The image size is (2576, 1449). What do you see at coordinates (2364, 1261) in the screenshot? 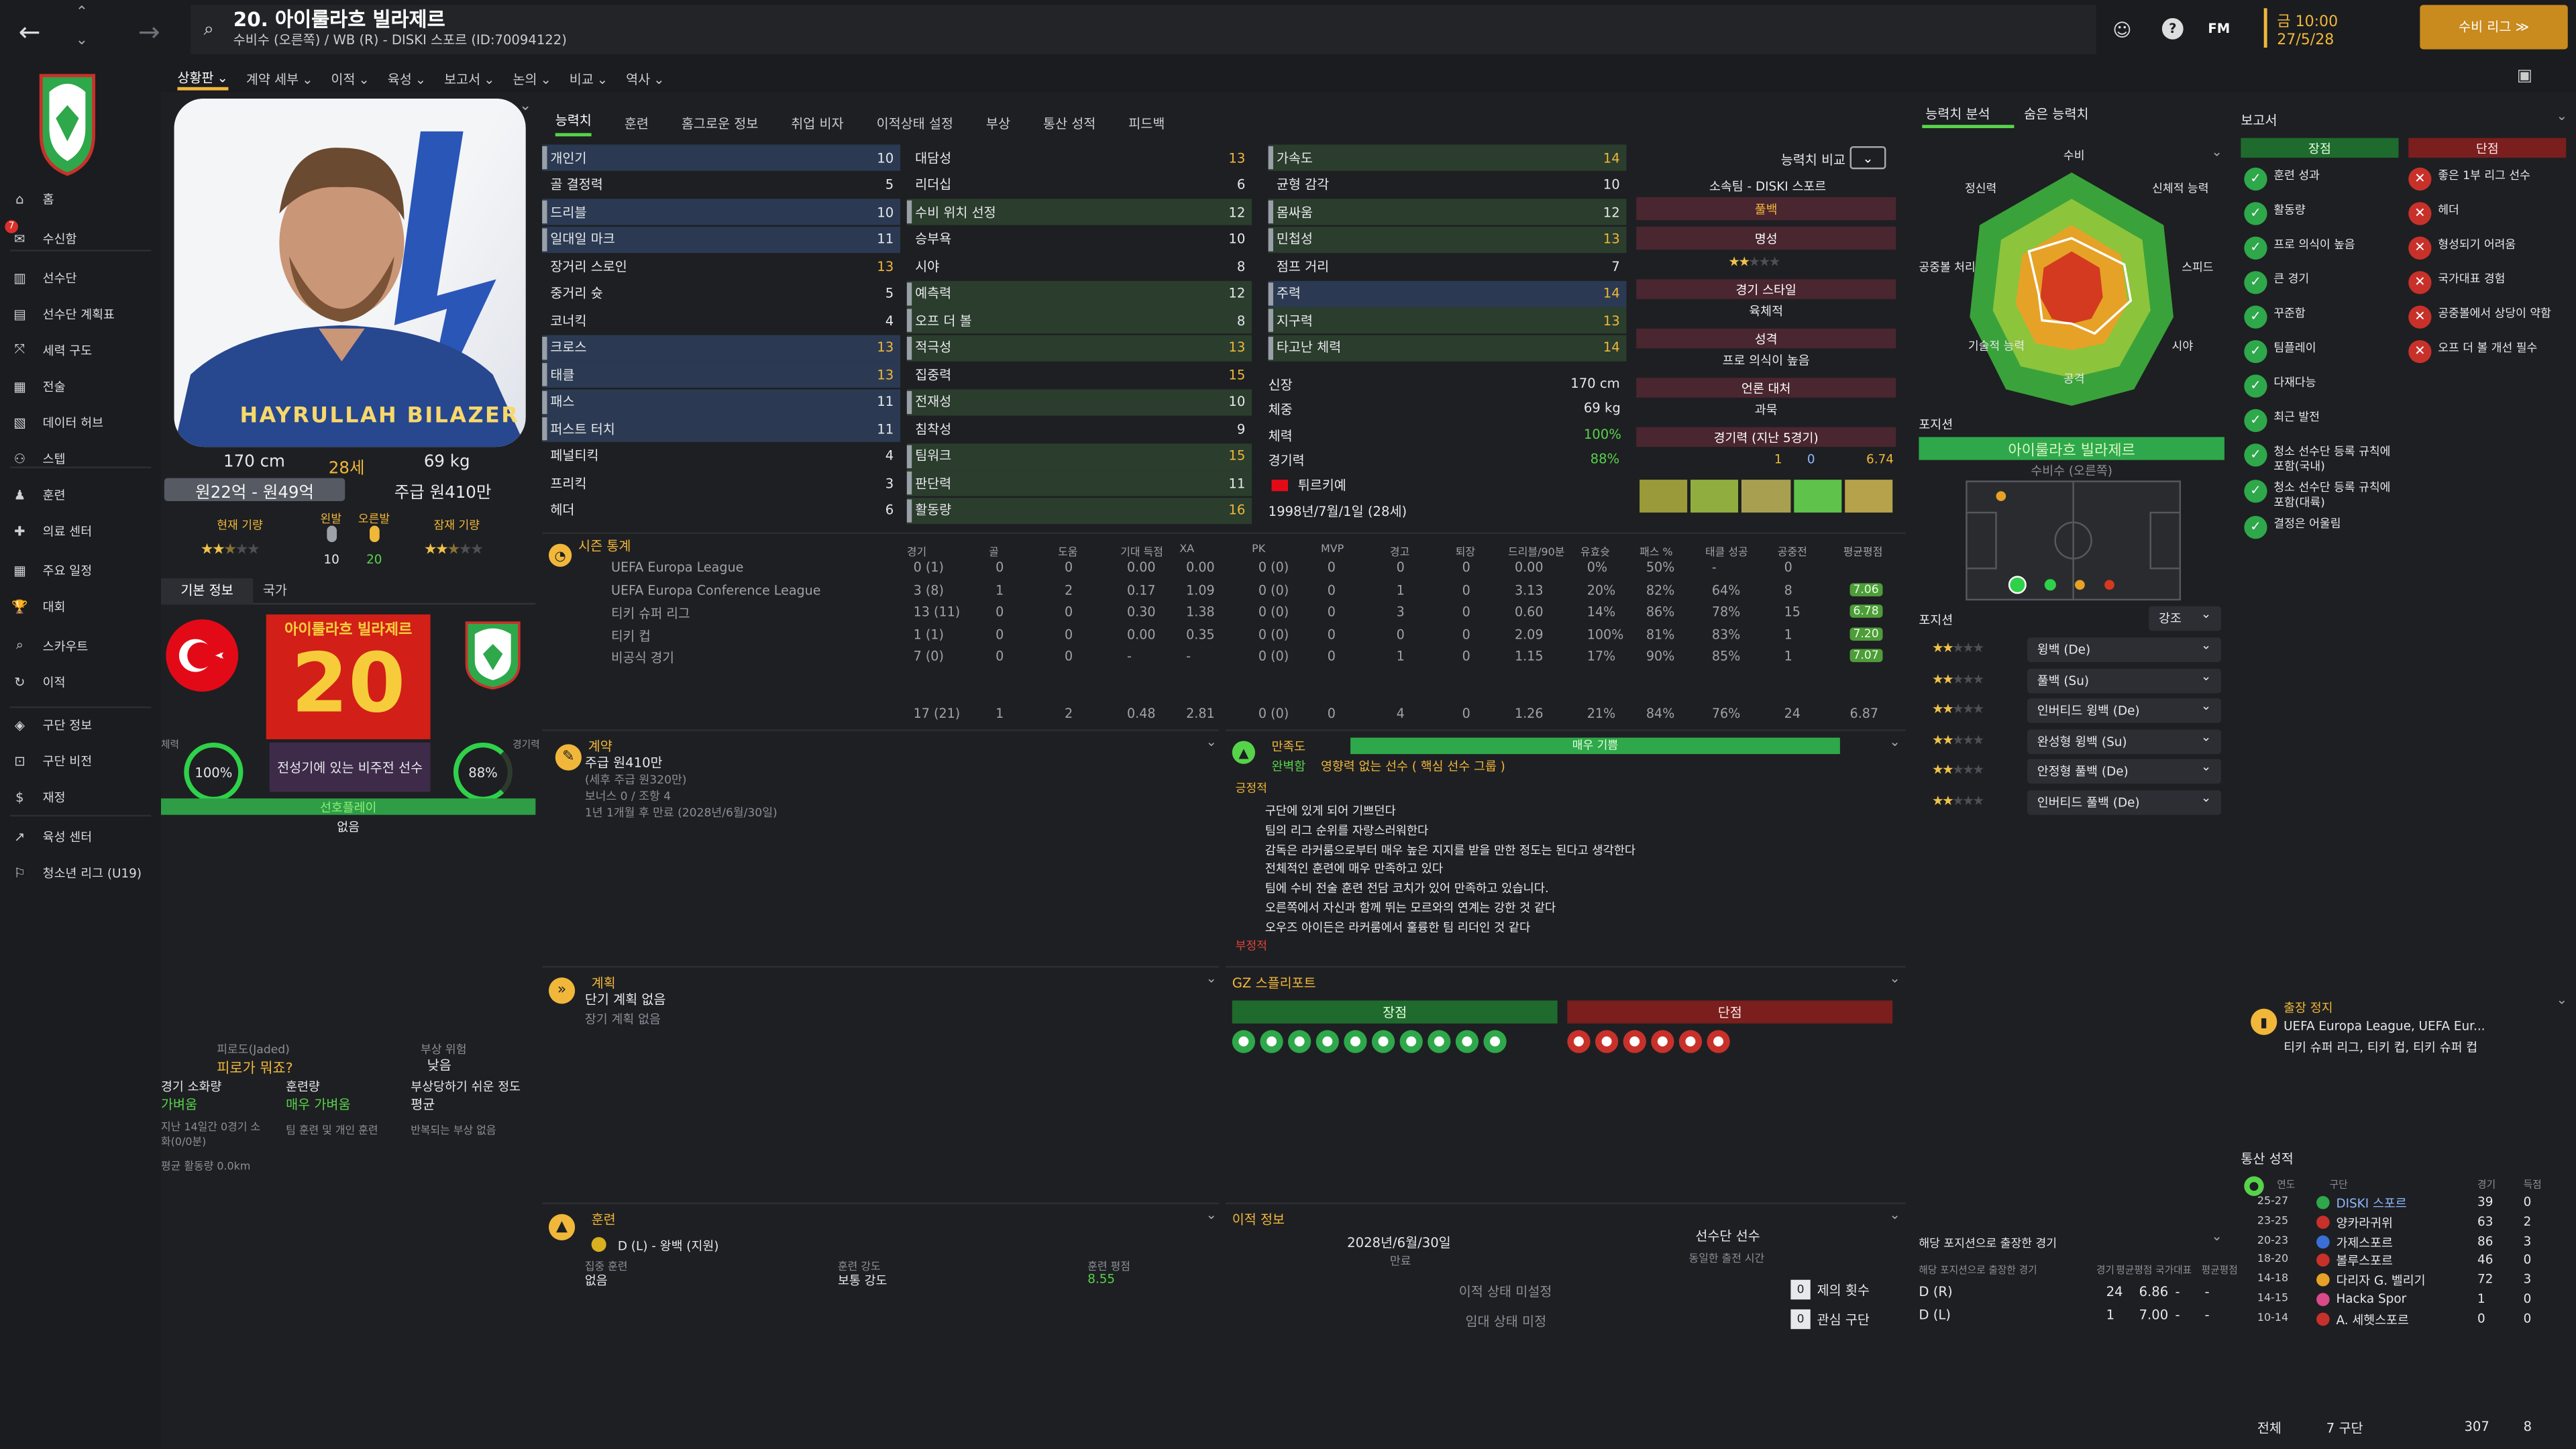
I see `career-club: 볼루스포르` at bounding box center [2364, 1261].